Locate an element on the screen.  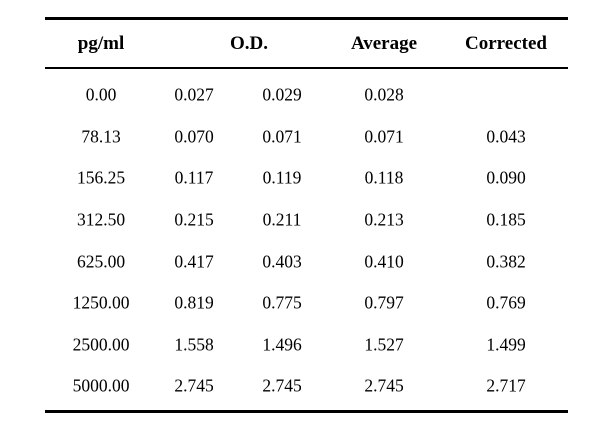
concentration-cell: 312.50 is located at coordinates (101, 219).